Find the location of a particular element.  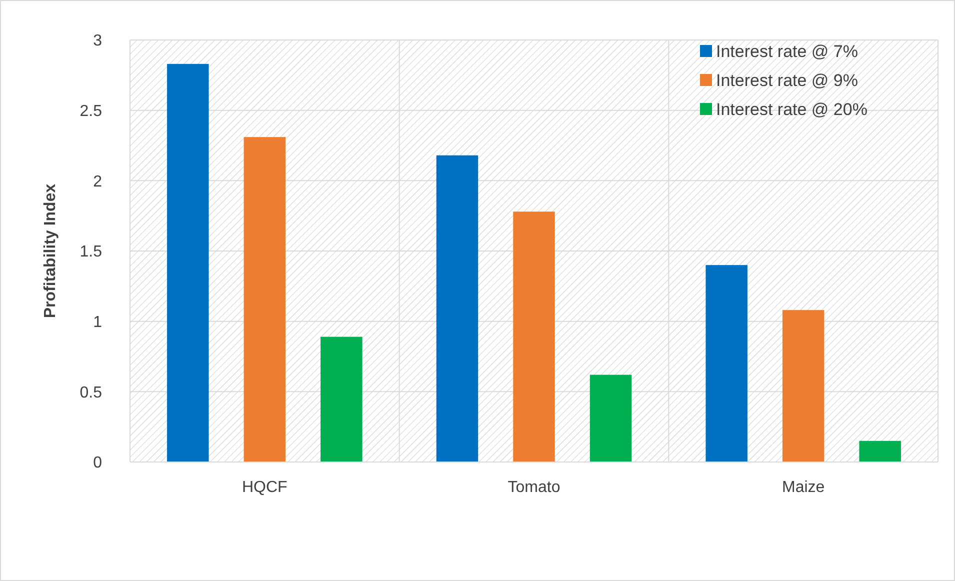

x-tick-label: Tomato is located at coordinates (534, 487).